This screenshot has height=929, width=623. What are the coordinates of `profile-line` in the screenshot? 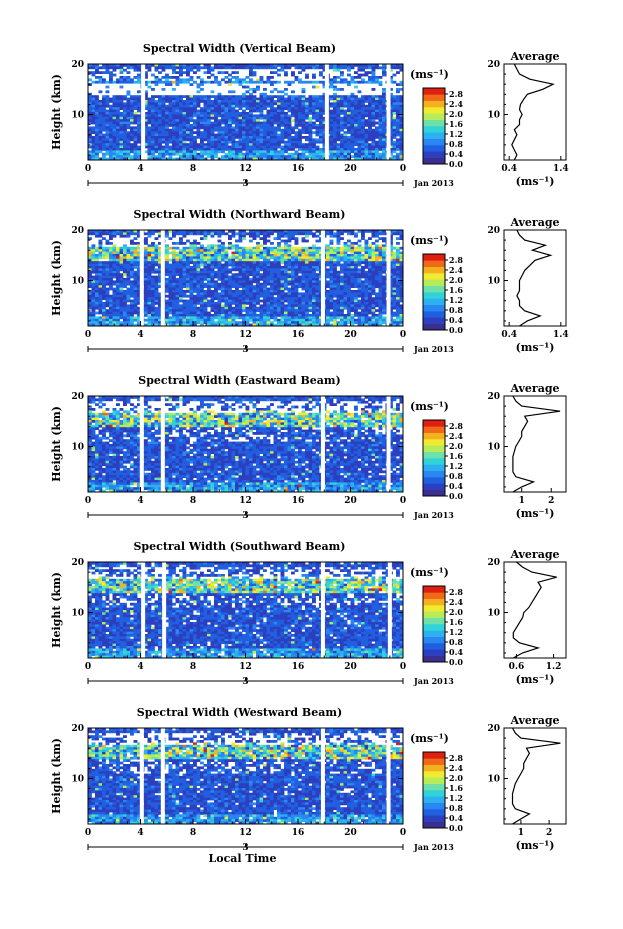 It's located at (534, 610).